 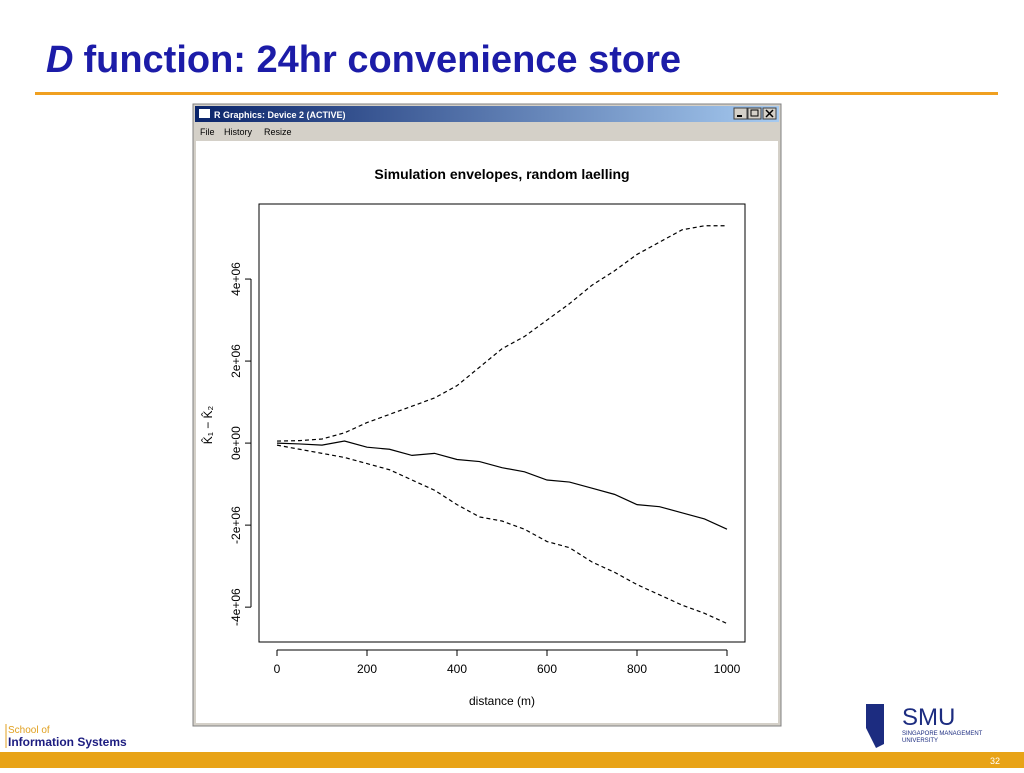 I want to click on maximize-glyph, so click(x=754, y=113).